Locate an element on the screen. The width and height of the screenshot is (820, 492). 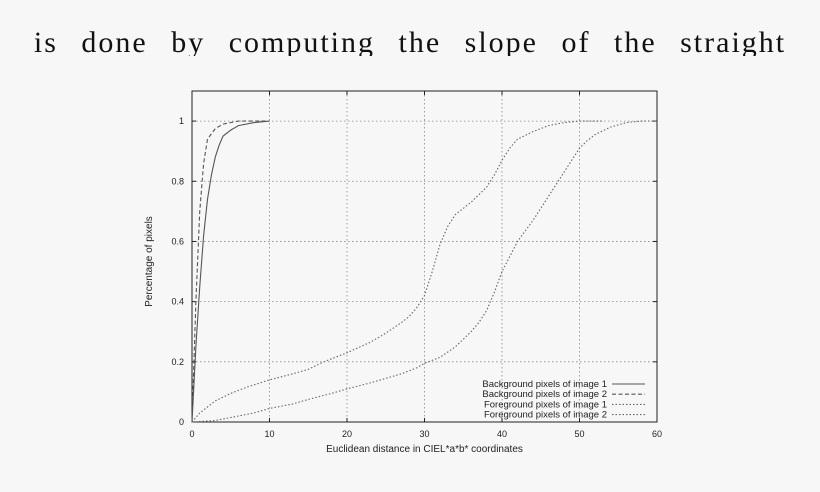
y-tick-label: 1 is located at coordinates (181, 121).